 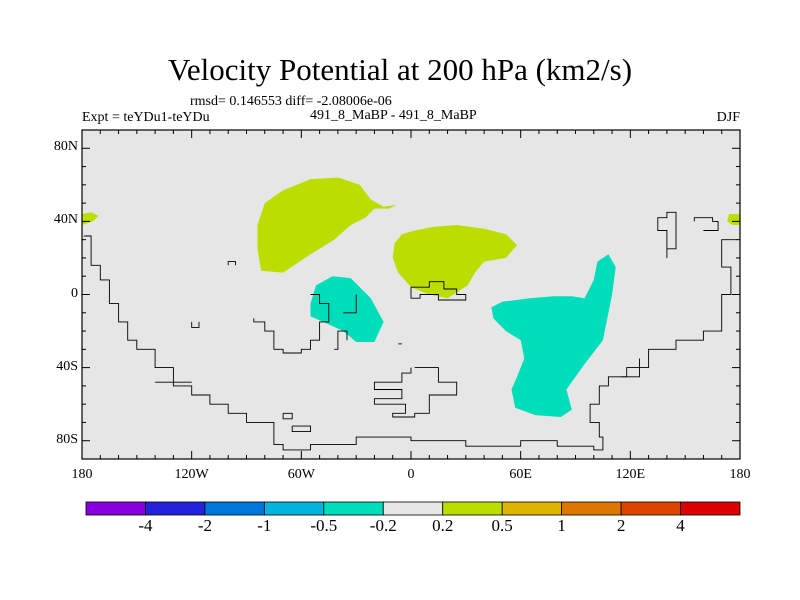 What do you see at coordinates (443, 525) in the screenshot?
I see `legend-label: 0.2` at bounding box center [443, 525].